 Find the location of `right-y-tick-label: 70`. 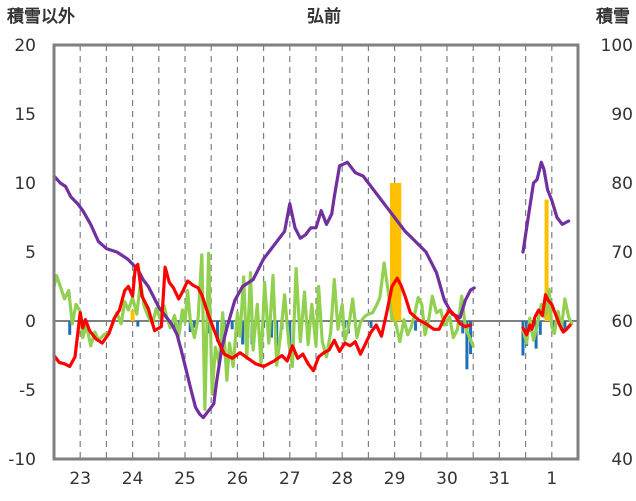

right-y-tick-label: 70 is located at coordinates (622, 253).